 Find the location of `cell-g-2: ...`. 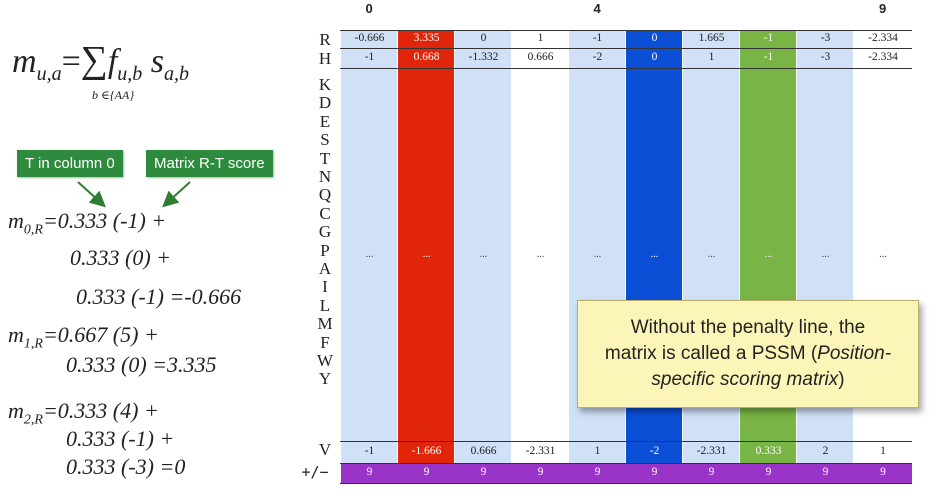

cell-g-2: ... is located at coordinates (483, 254).